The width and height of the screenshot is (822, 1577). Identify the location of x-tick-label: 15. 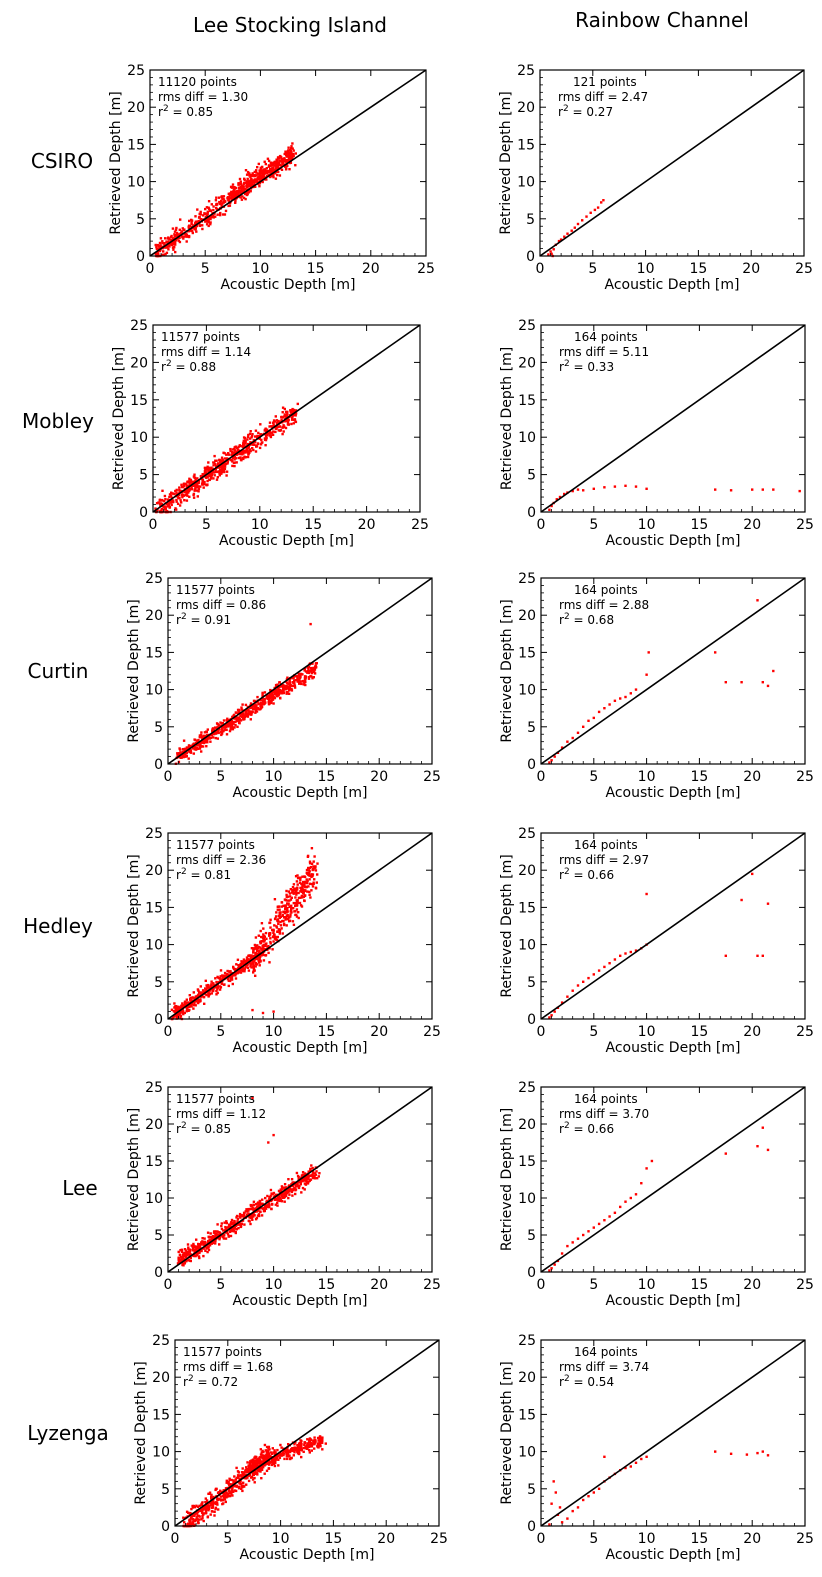
(326, 777).